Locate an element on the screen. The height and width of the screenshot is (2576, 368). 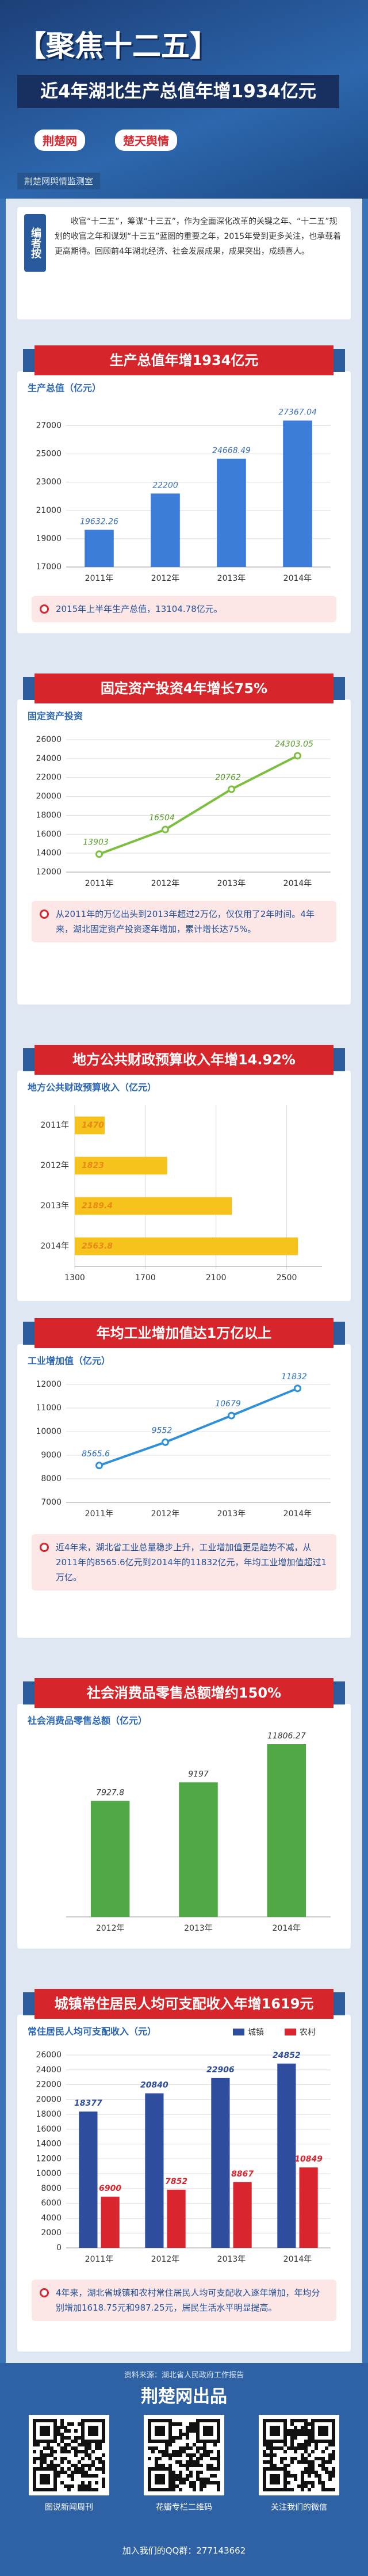
y-tick-label: 2012年 is located at coordinates (54, 1166).